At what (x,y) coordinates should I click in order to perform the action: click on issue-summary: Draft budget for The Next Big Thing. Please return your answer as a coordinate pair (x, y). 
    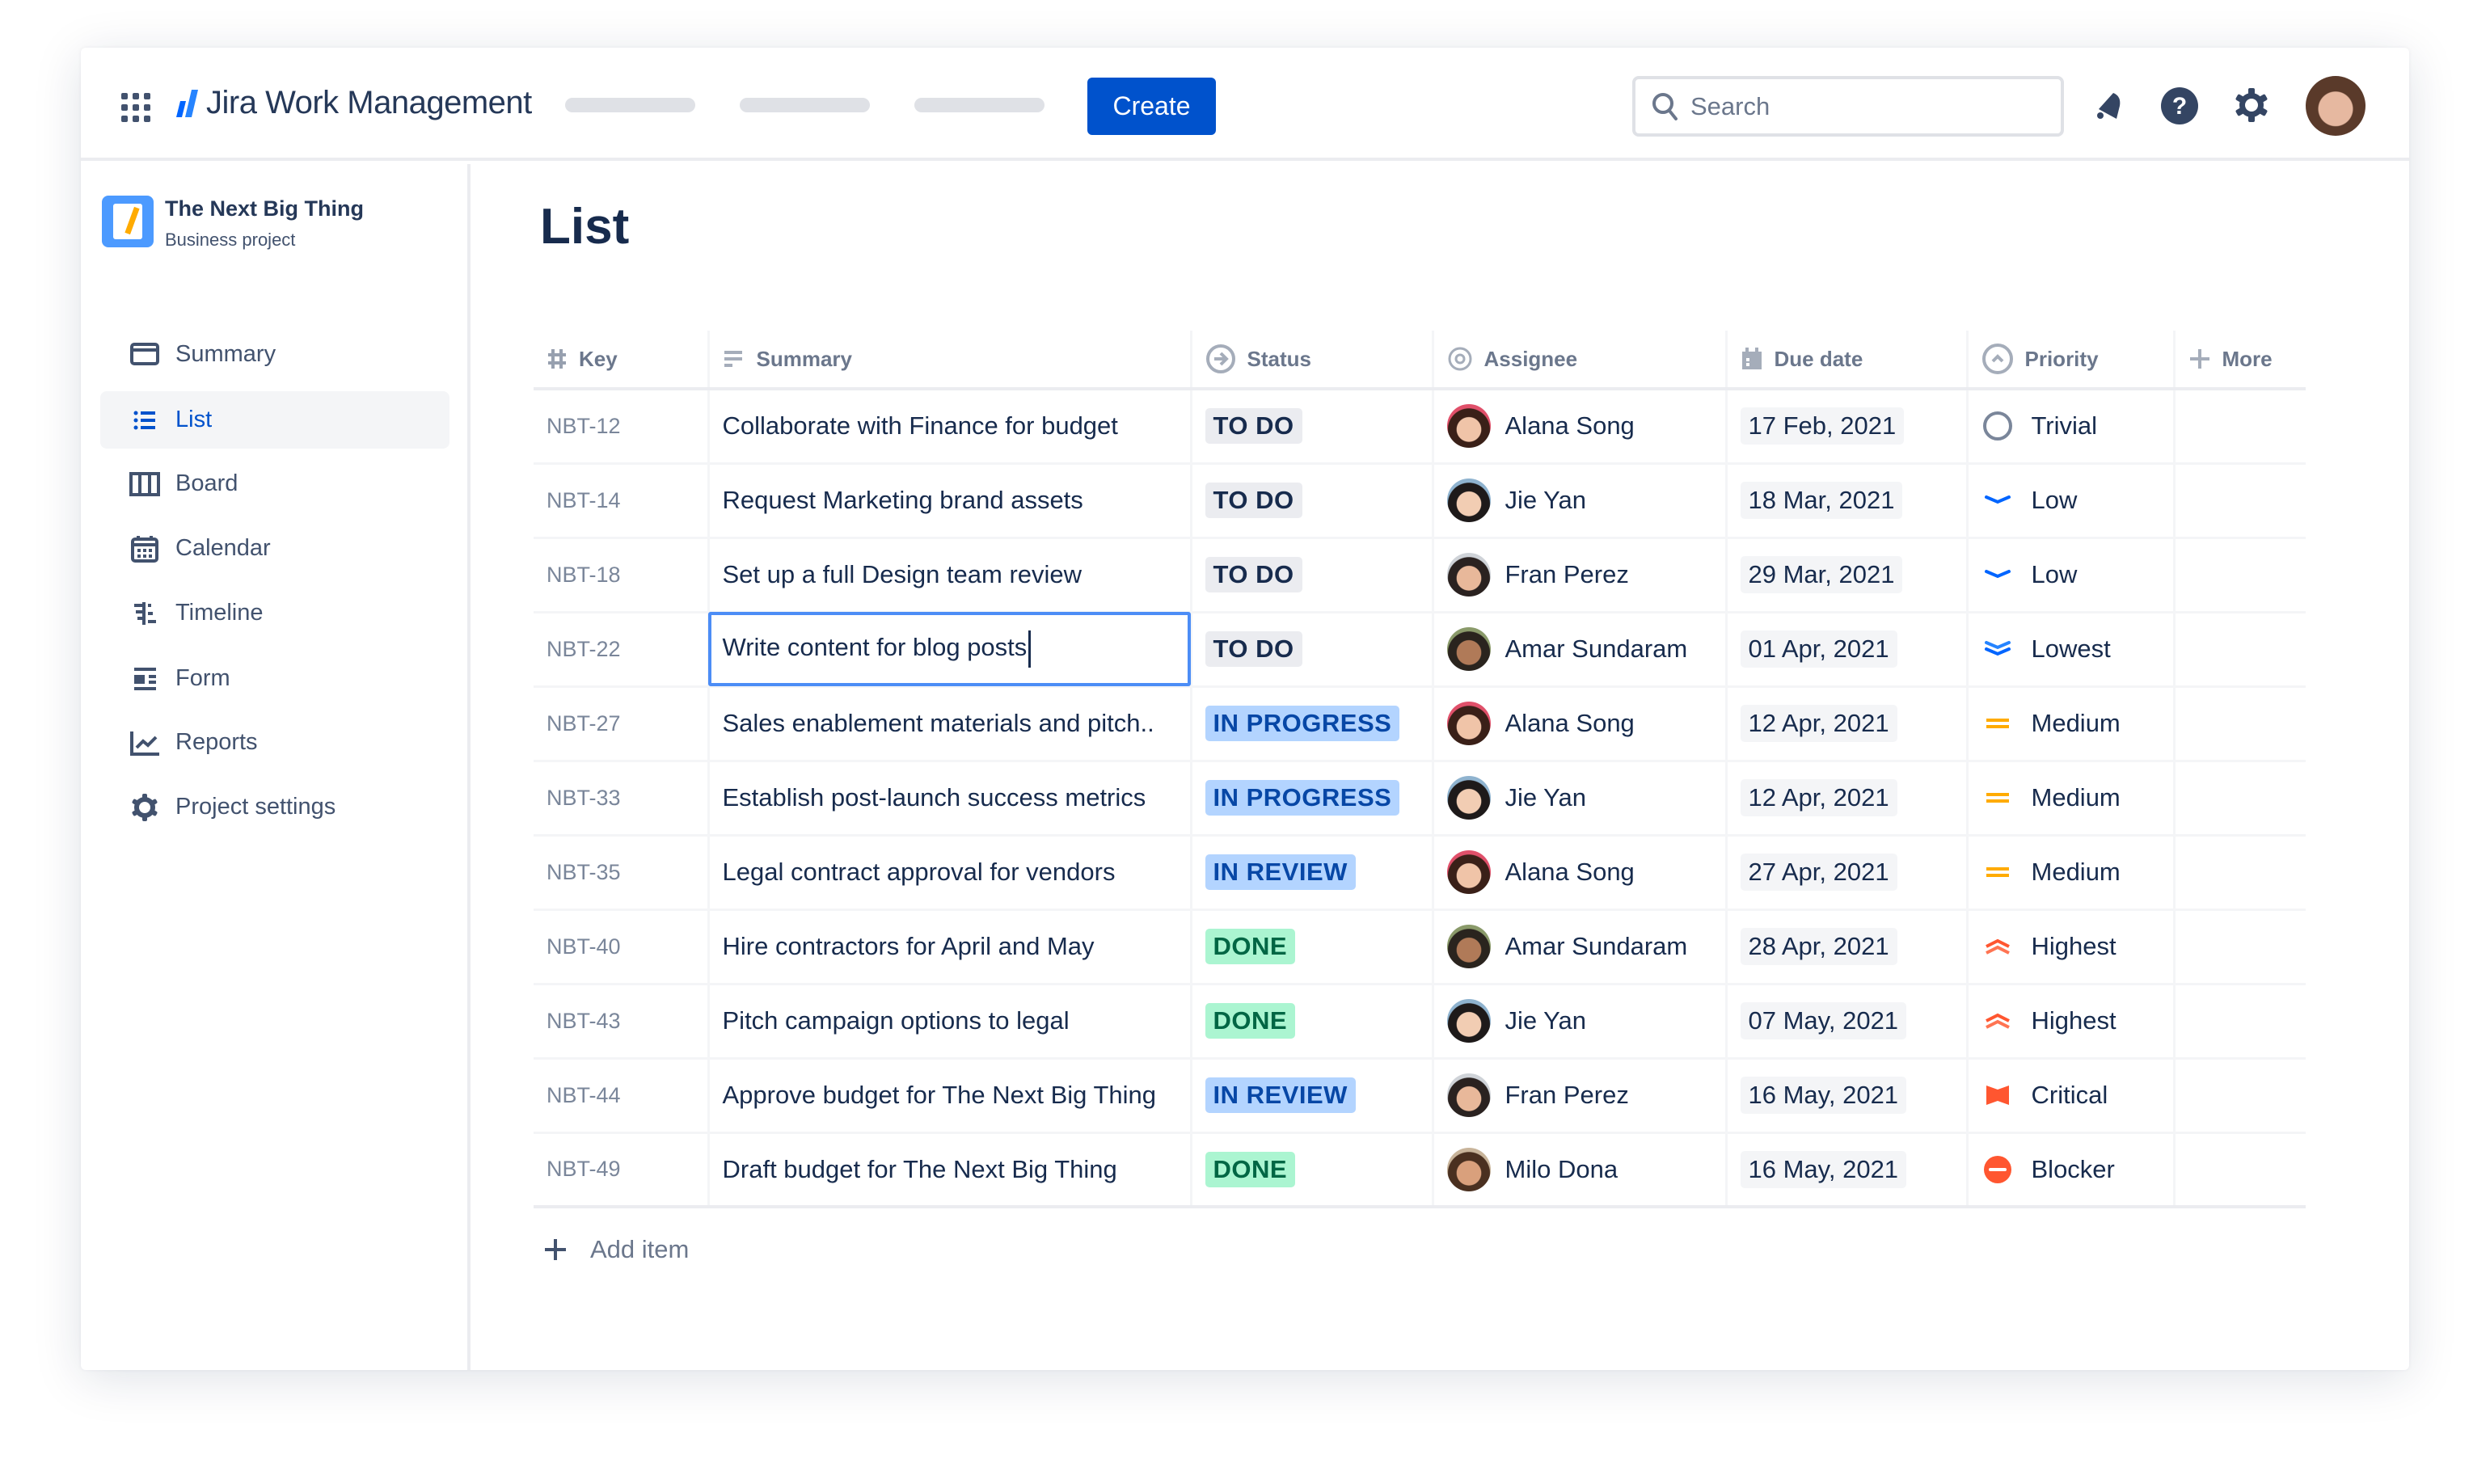
    Looking at the image, I should click on (949, 1170).